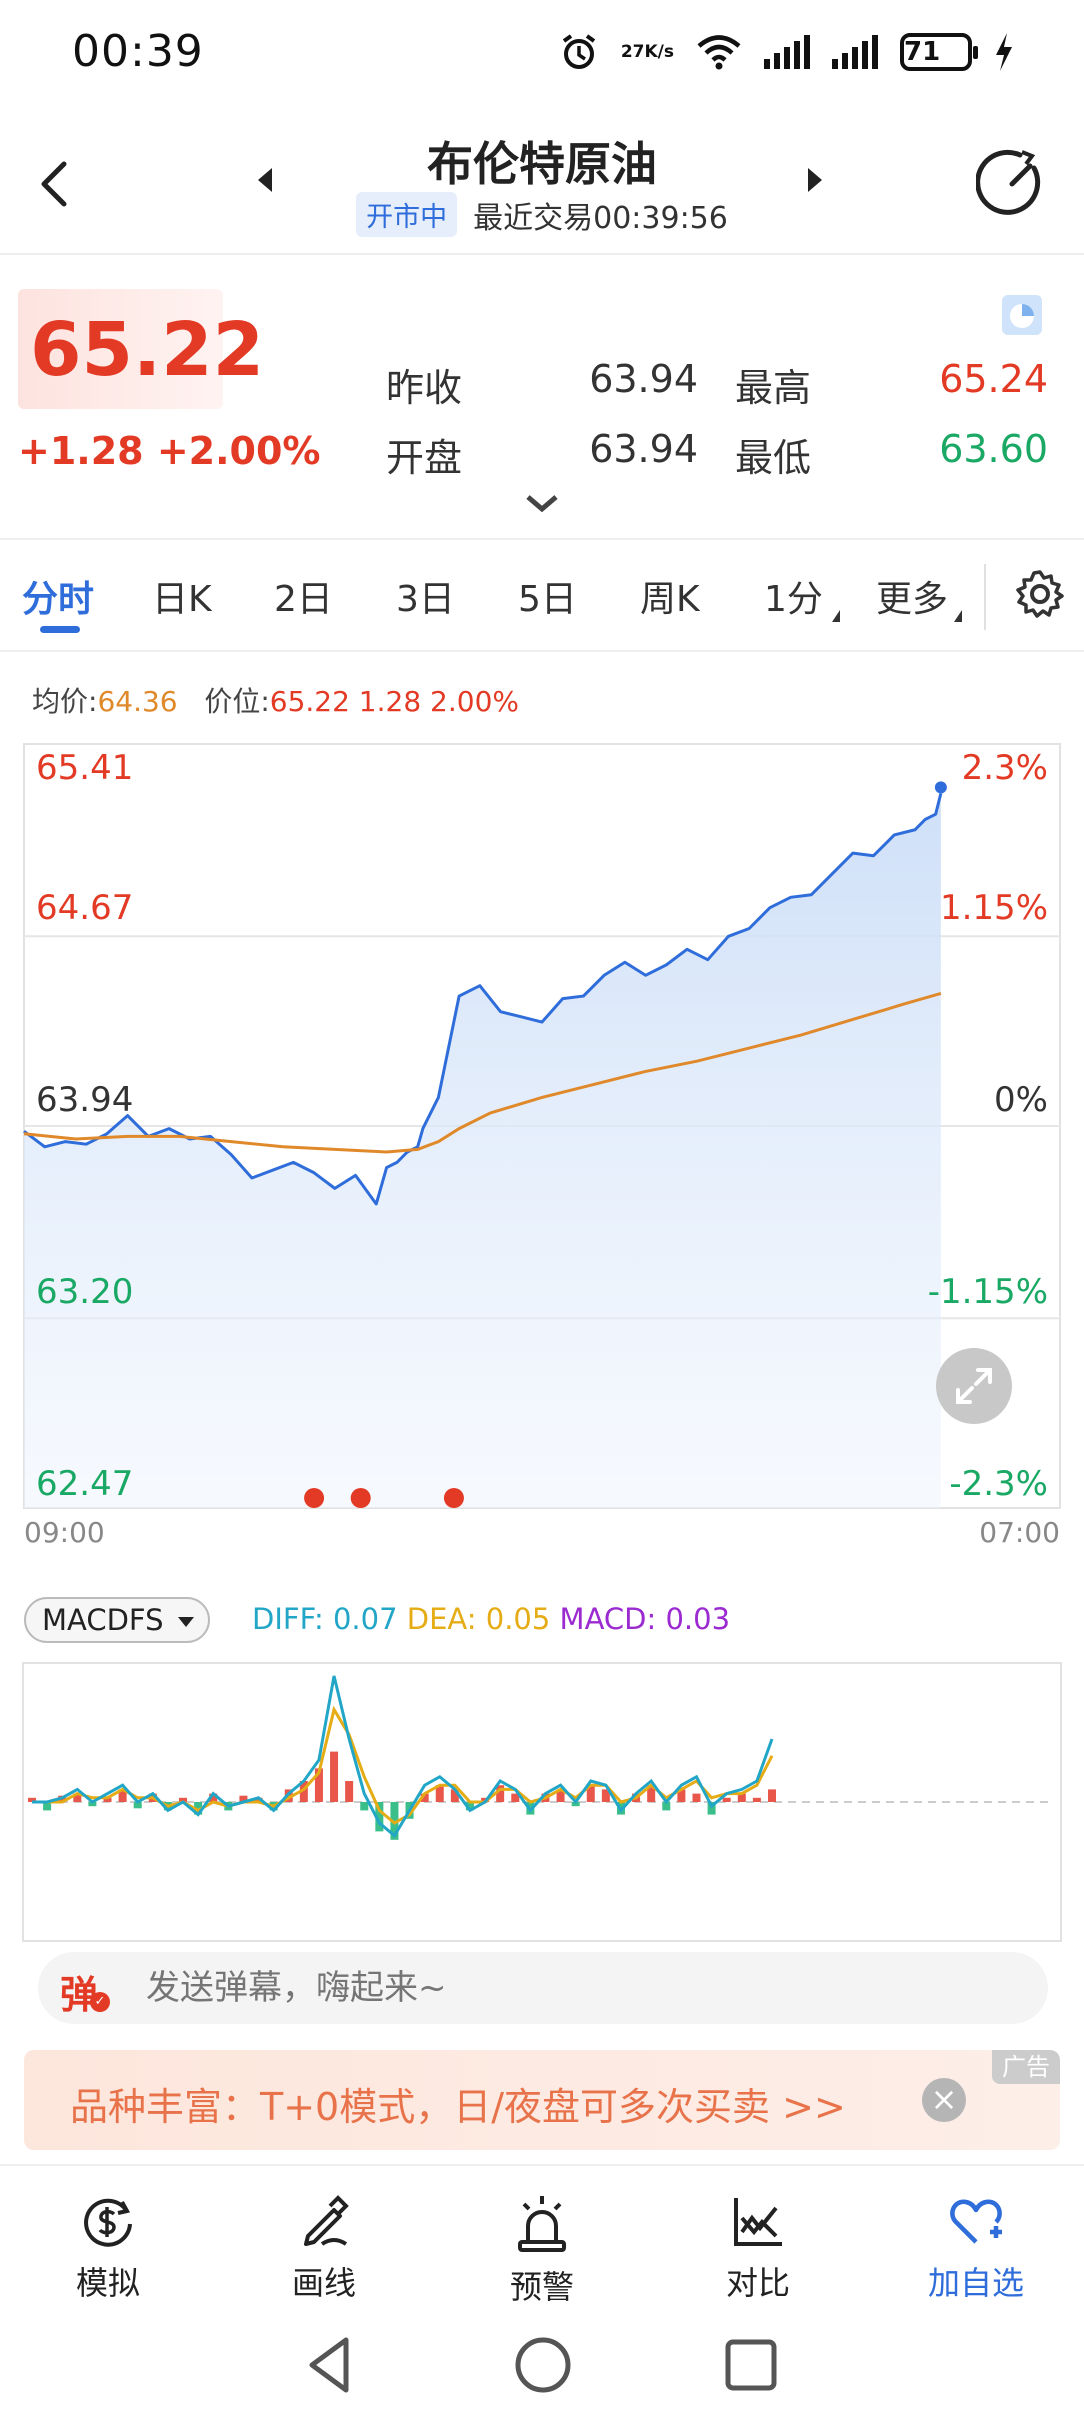 This screenshot has width=1084, height=2412. Describe the element at coordinates (670, 599) in the screenshot. I see `tab-weekly-k: 周K` at that location.